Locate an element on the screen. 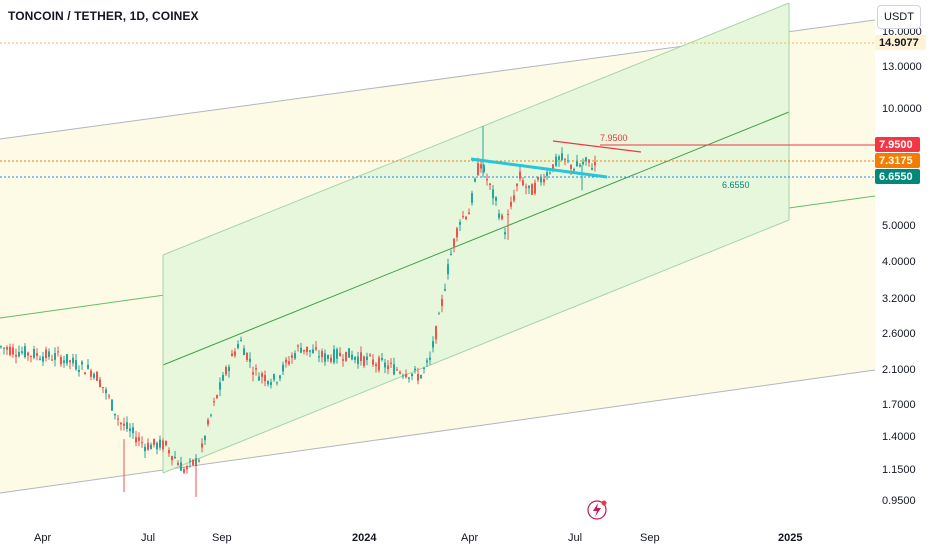 The width and height of the screenshot is (932, 550). x-tick-label: Apr is located at coordinates (469, 538).